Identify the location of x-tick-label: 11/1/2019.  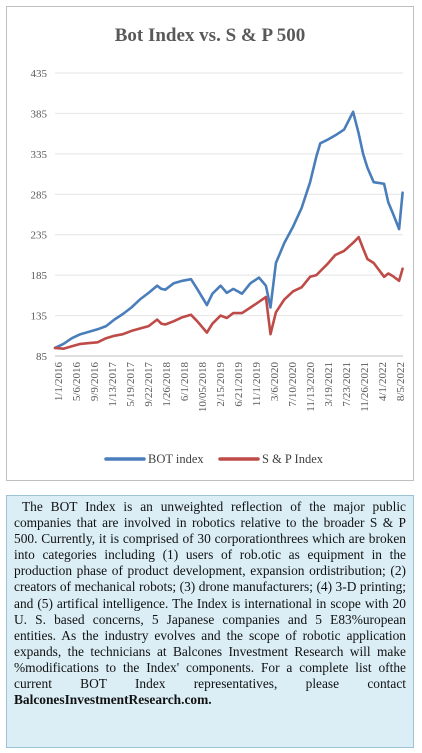
(257, 384).